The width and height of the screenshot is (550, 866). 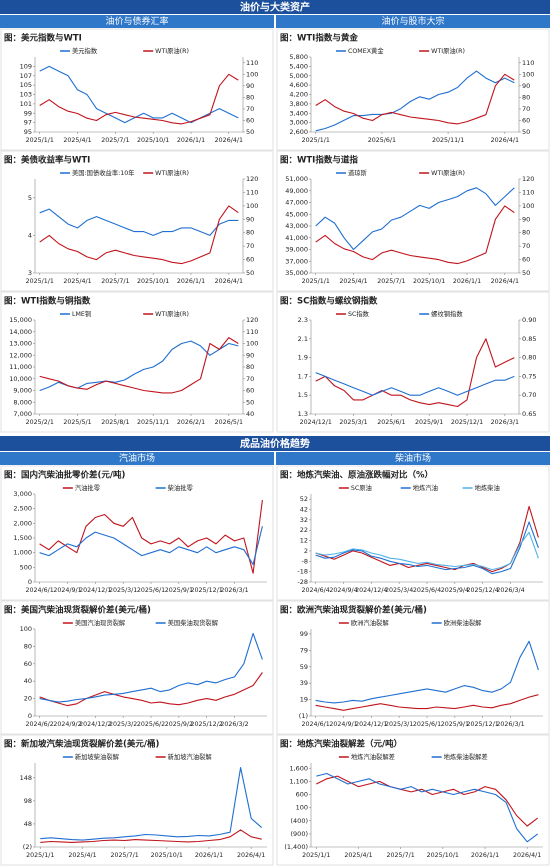 What do you see at coordinates (28, 123) in the screenshot?
I see `y-tick-label: 97` at bounding box center [28, 123].